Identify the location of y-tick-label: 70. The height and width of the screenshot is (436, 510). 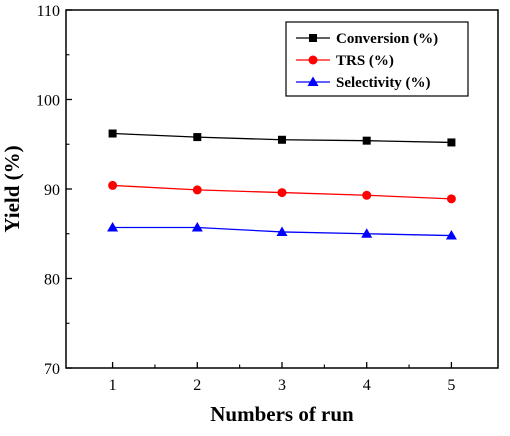
(52, 369).